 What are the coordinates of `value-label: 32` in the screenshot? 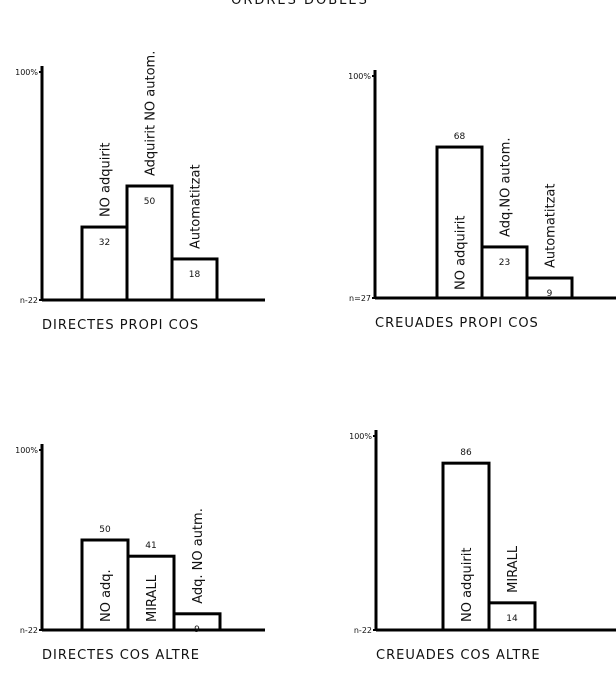 It's located at (104, 243).